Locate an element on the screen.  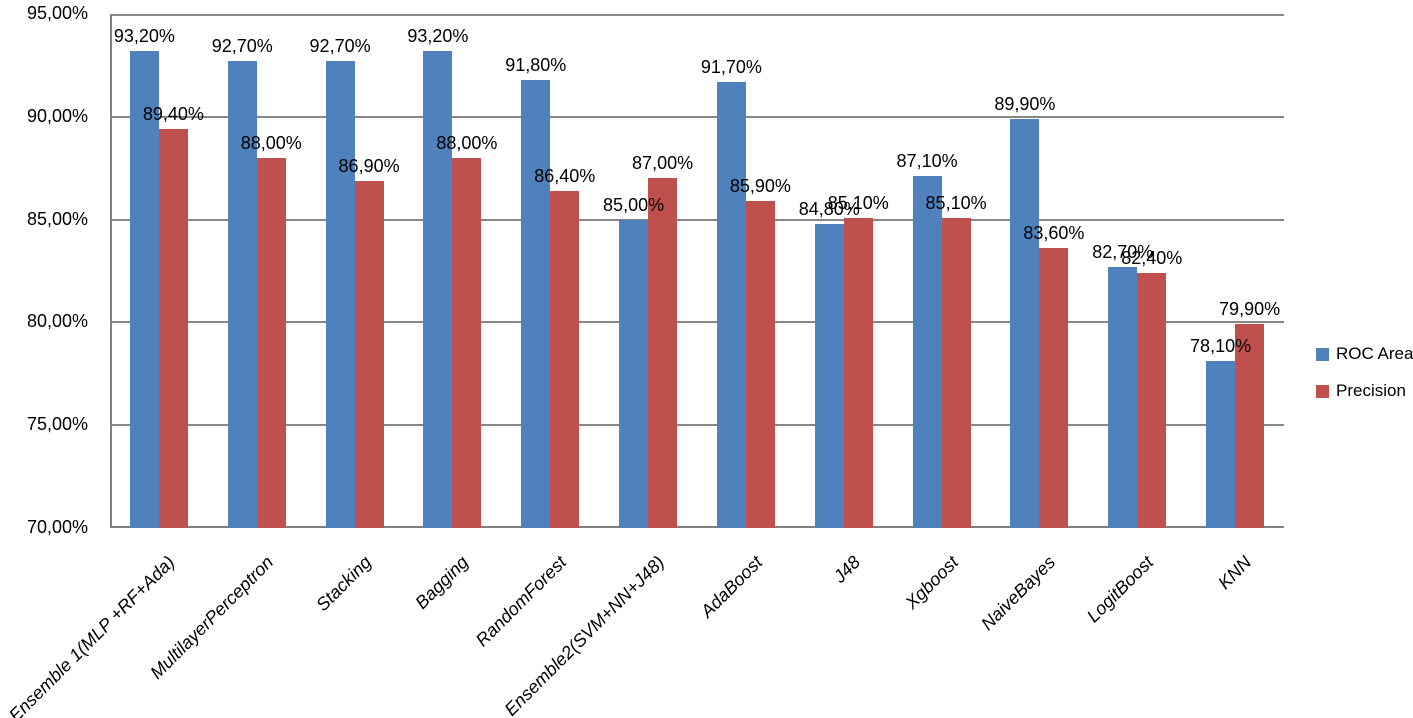
bar-precision-knn is located at coordinates (1250, 426).